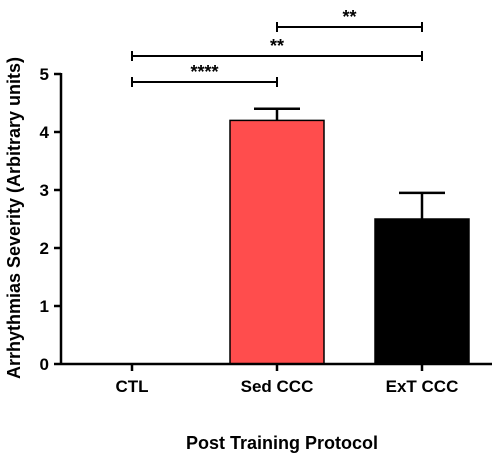 This screenshot has height=460, width=498. Describe the element at coordinates (44, 190) in the screenshot. I see `y-tick-label: 3` at that location.